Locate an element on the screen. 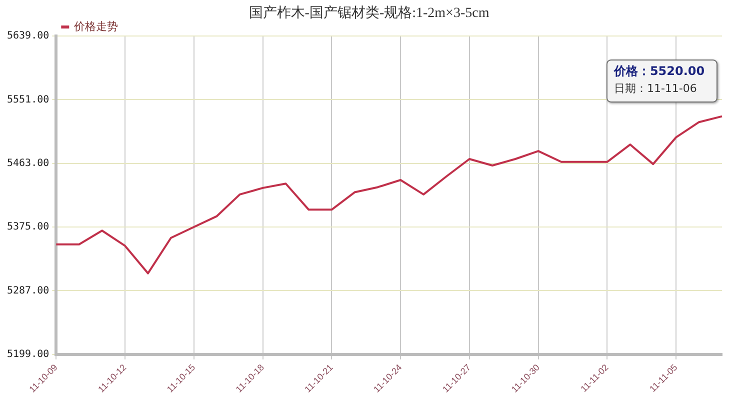 This screenshot has height=400, width=738. chart-title: 国产柞木-国产锯材类-规格:1-2m×3-5cm is located at coordinates (369, 13).